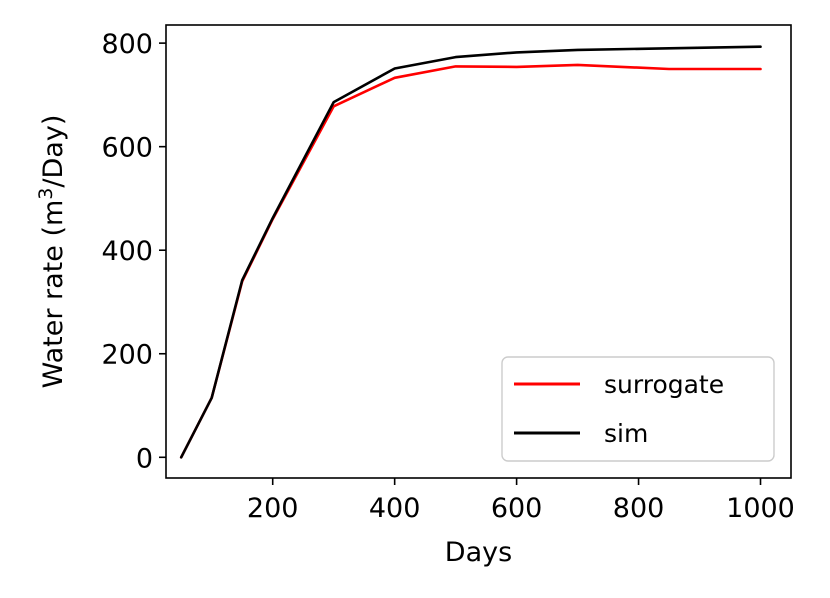 This screenshot has height=598, width=830. I want to click on y-tick-label: 200, so click(127, 355).